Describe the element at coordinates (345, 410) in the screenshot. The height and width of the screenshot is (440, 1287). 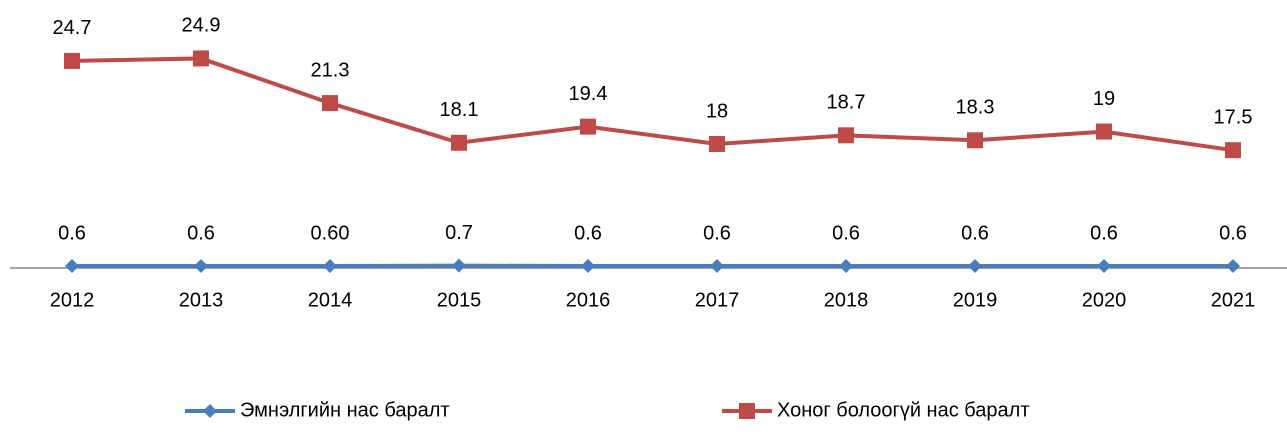
I see `legend-label: Эмнэлгийн нас баралт` at that location.